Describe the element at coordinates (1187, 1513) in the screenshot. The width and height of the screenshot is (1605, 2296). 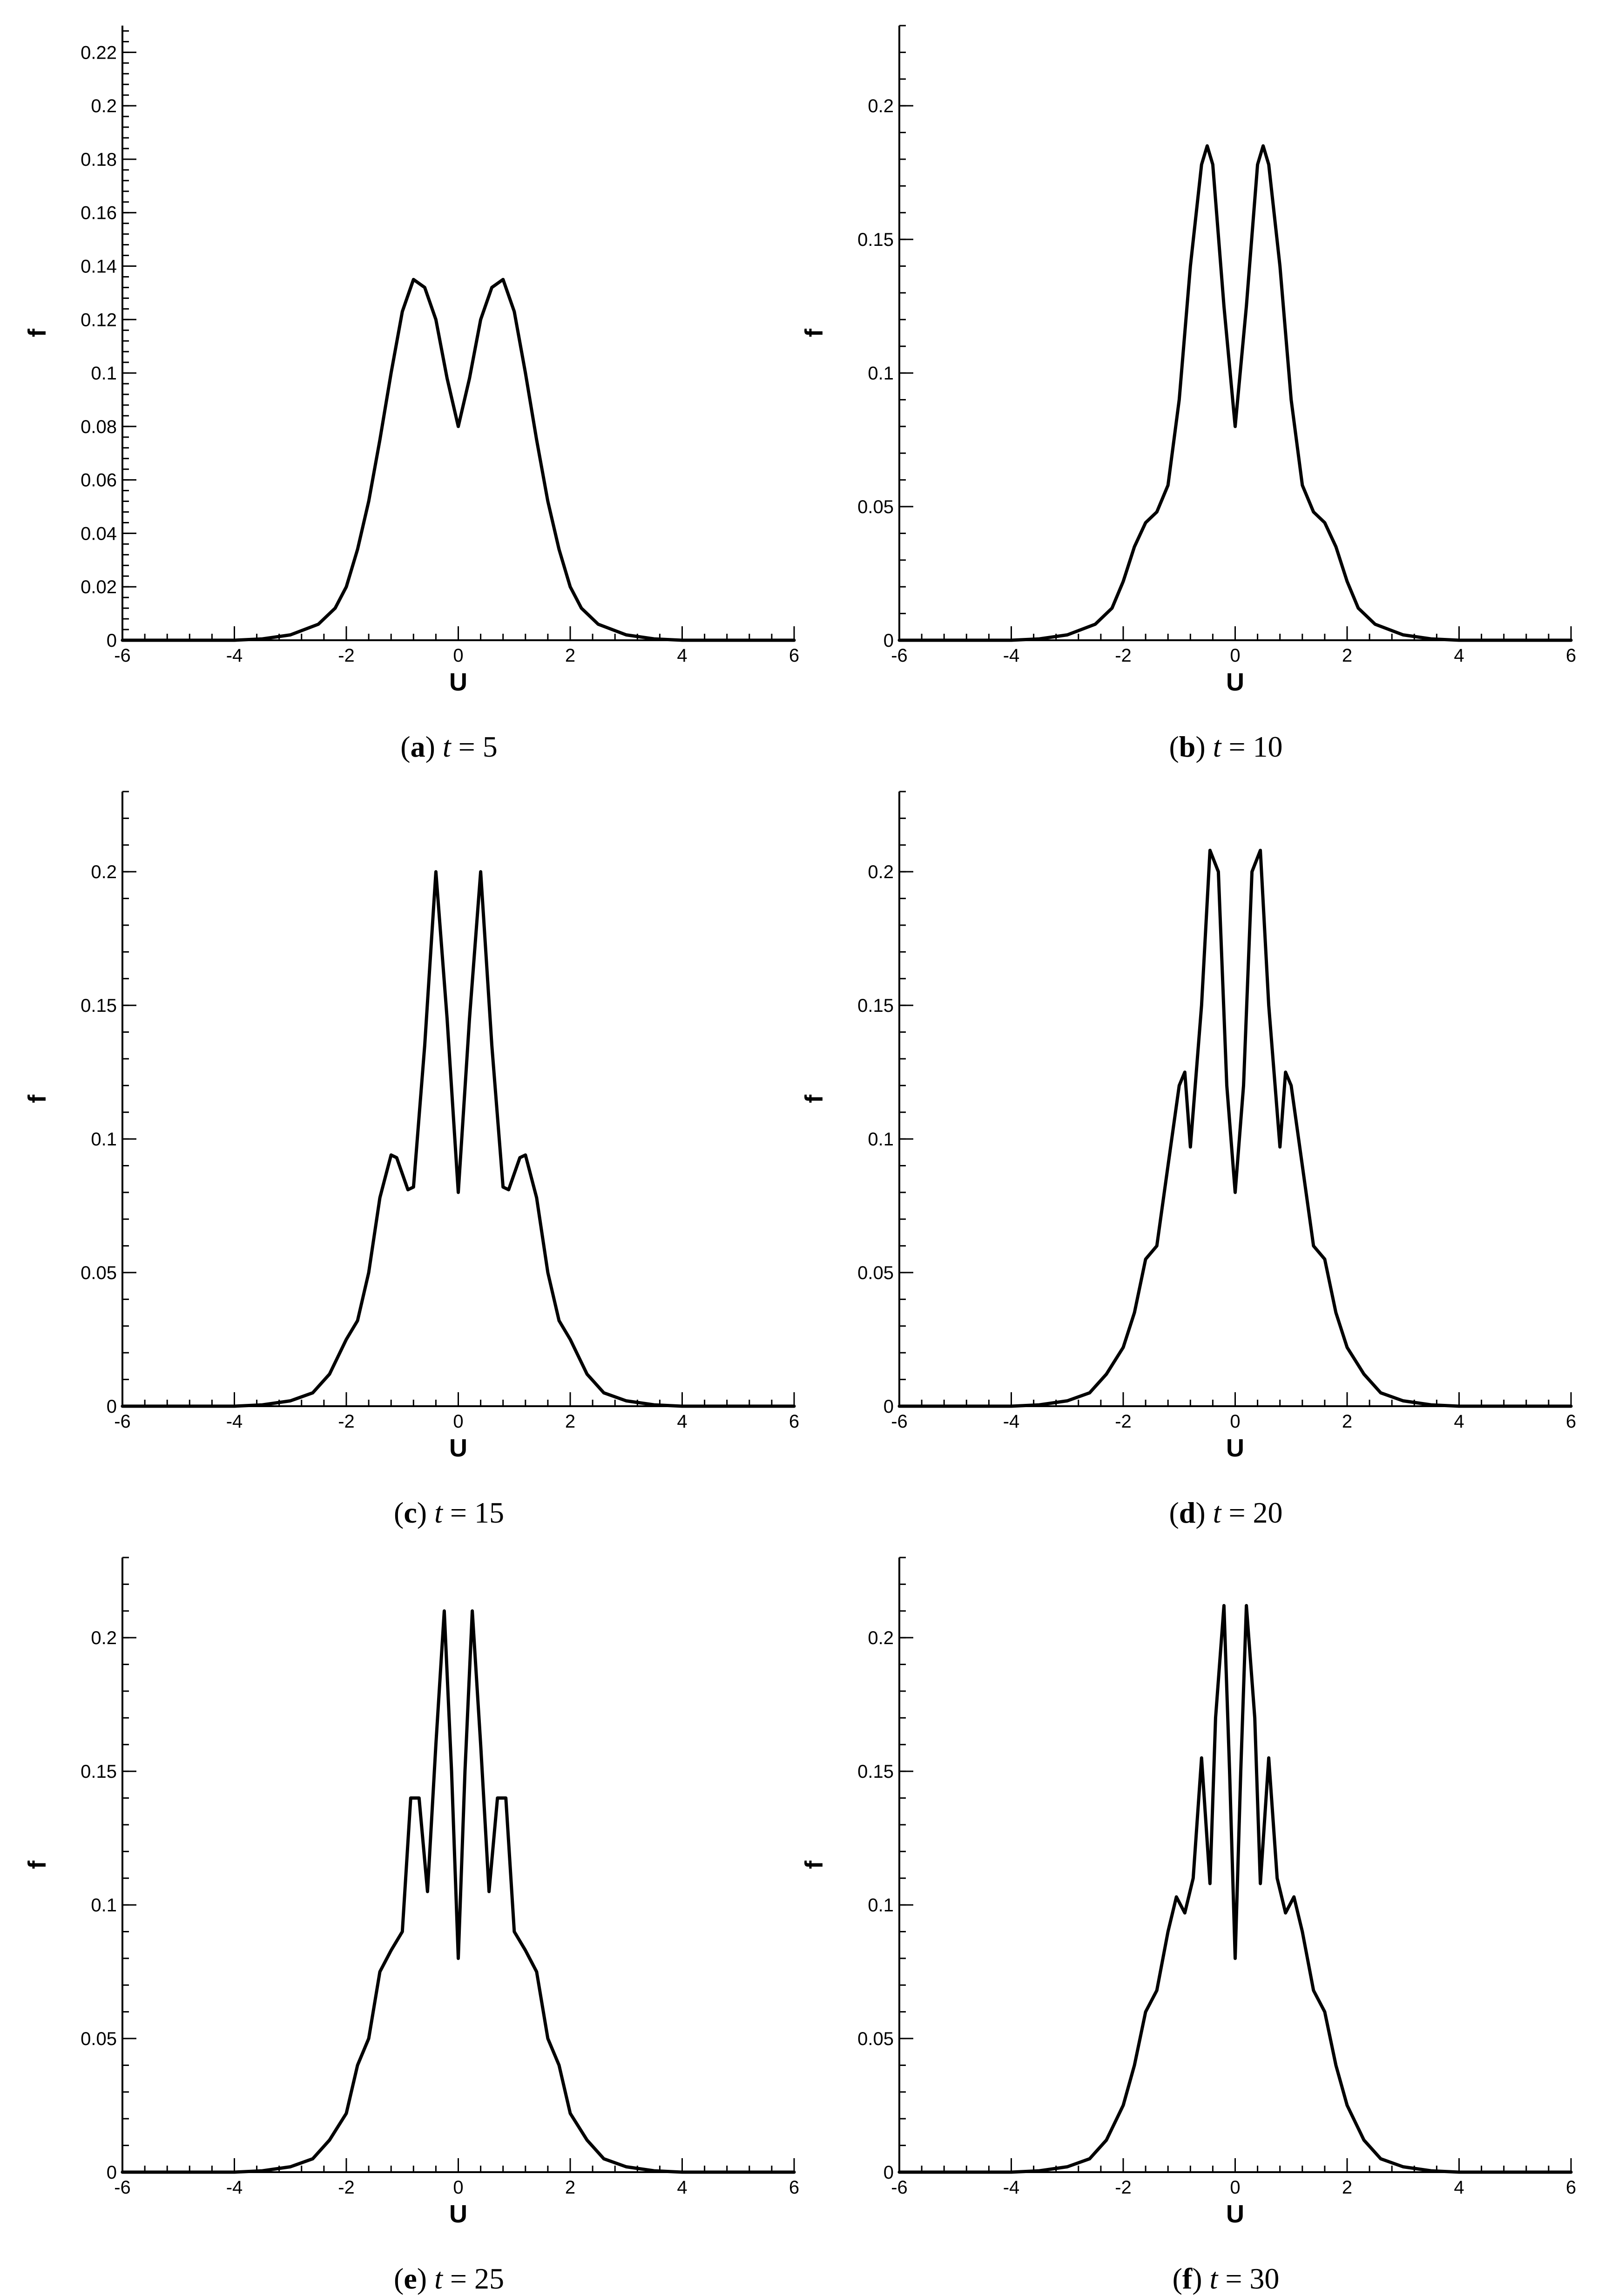
I see `caption-tag: d` at that location.